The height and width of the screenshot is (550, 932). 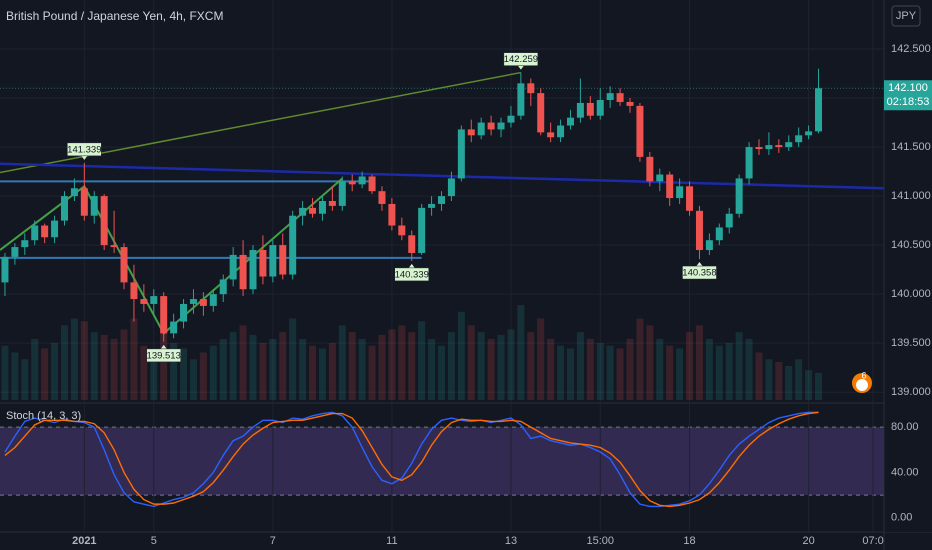 I want to click on last-price-box, so click(x=908, y=95).